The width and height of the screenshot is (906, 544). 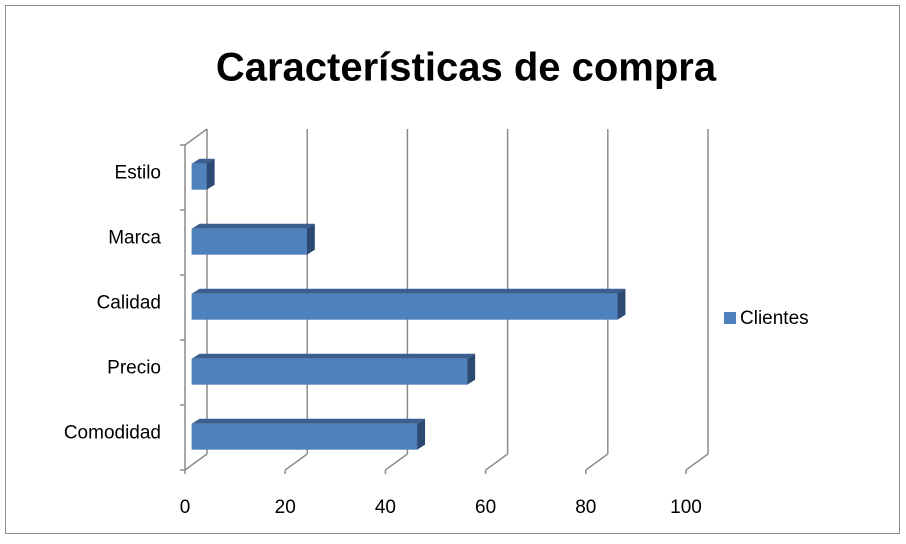 I want to click on x-tick-label: 40, so click(x=385, y=507).